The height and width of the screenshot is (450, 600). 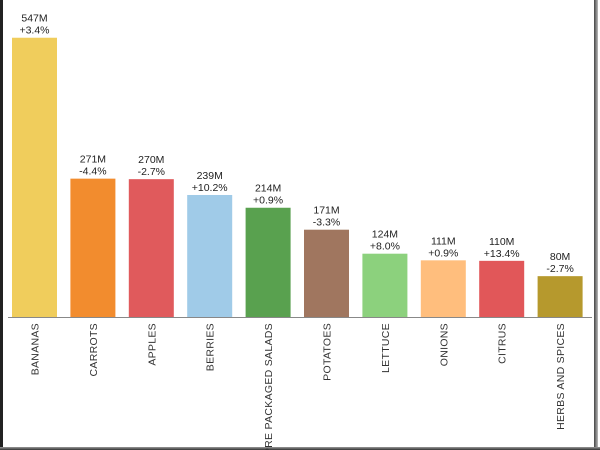 I want to click on change-label-apples: -2.7%, so click(x=151, y=172).